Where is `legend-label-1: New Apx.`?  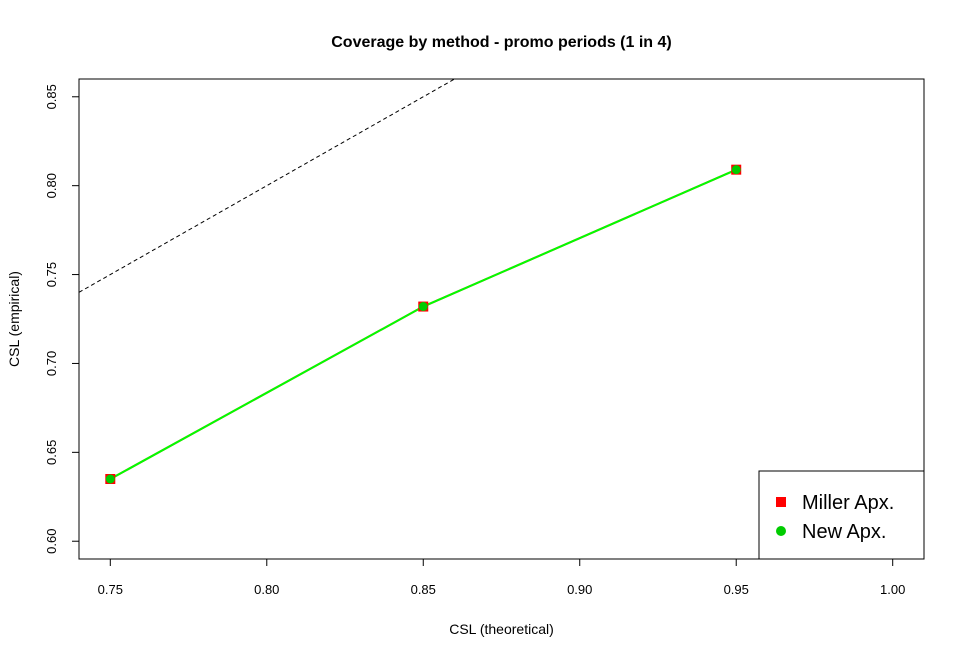
legend-label-1: New Apx. is located at coordinates (844, 532).